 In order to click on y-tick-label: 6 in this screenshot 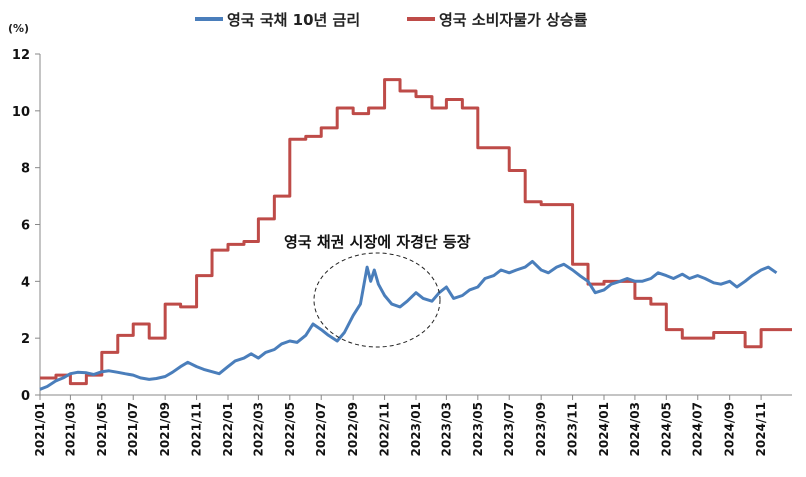, I will do `click(25, 226)`.